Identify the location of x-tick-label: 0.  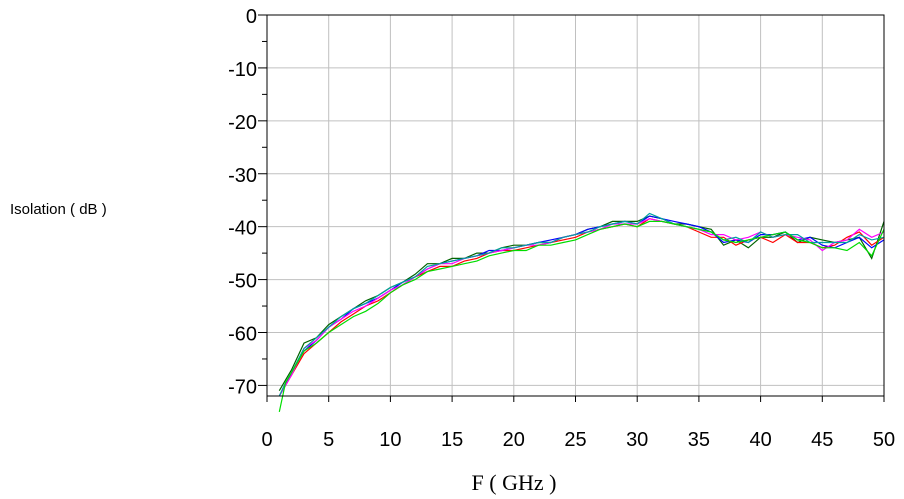
(266, 440).